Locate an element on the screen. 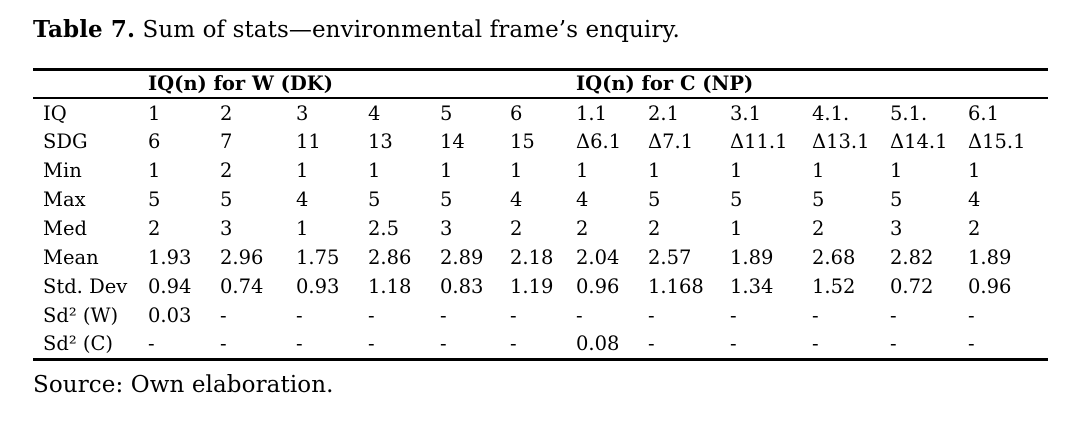 The image size is (1078, 426). cell: 1.19 is located at coordinates (532, 286).